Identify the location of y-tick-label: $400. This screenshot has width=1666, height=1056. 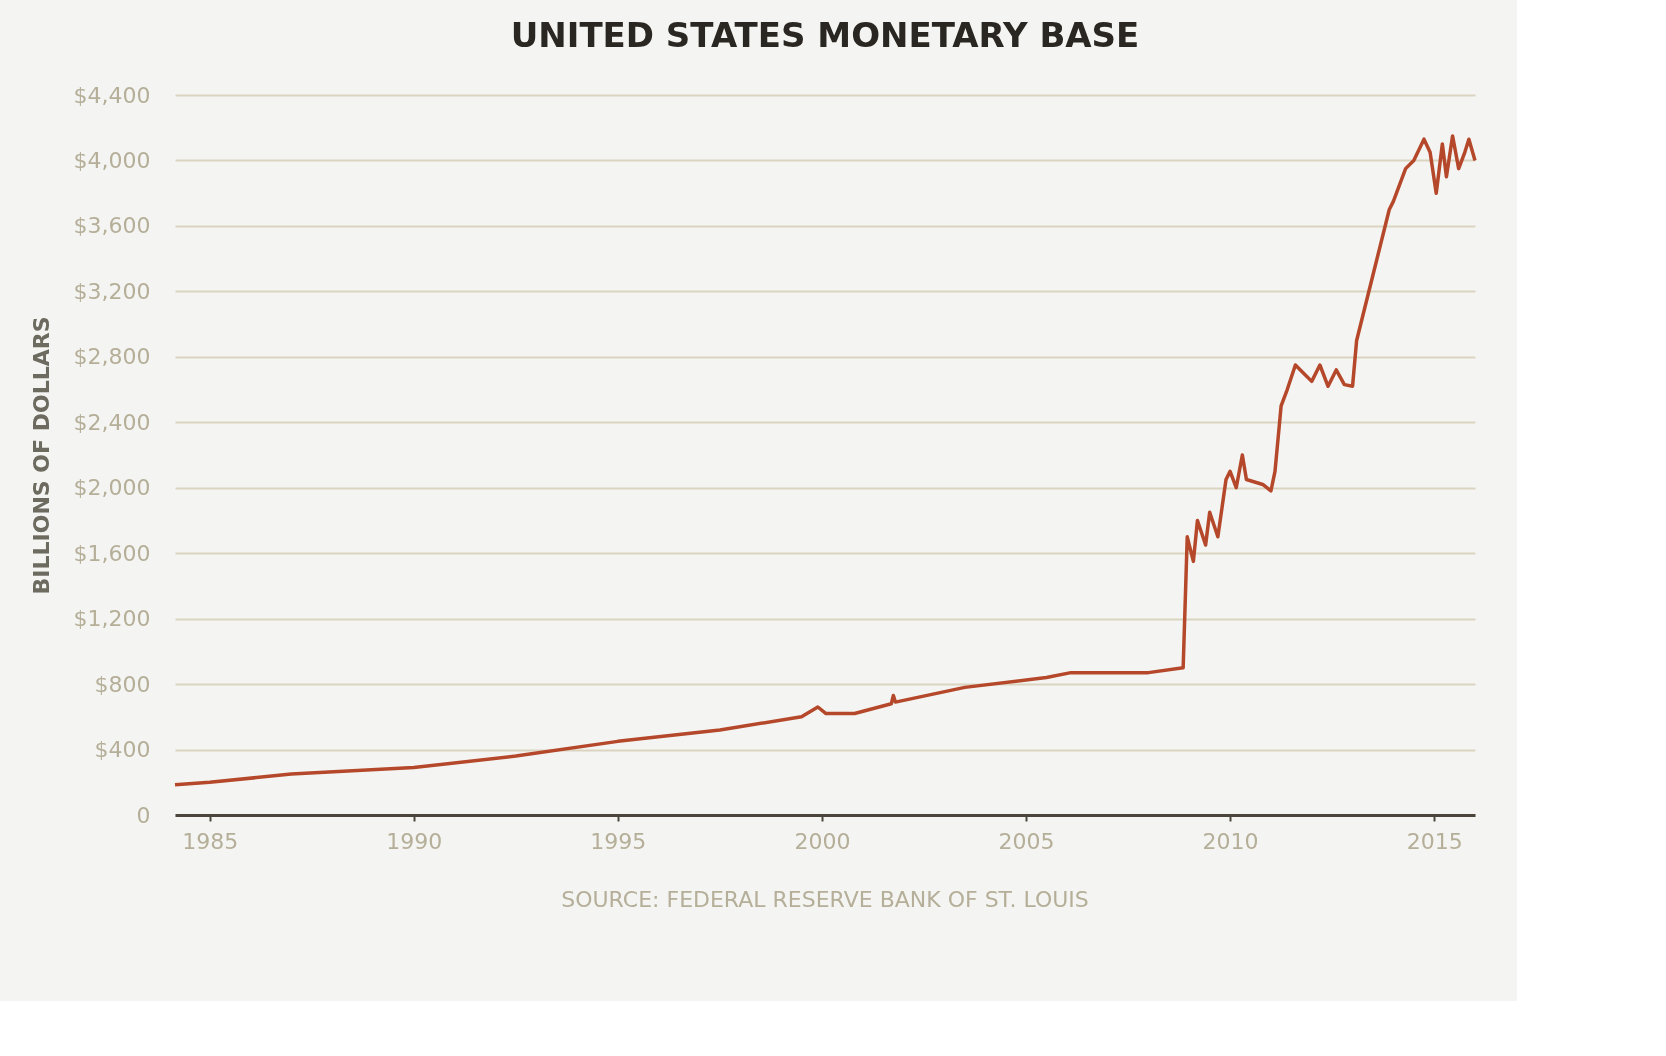
(122, 750).